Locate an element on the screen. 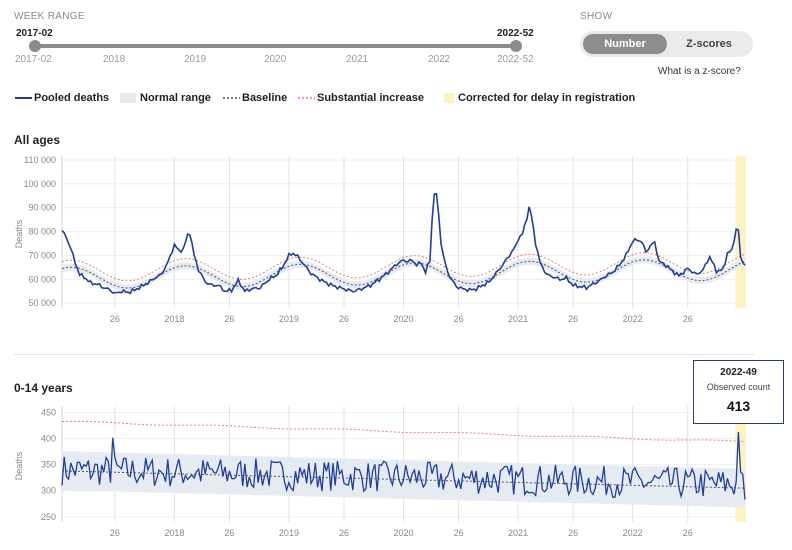  y-tick-label: 350 is located at coordinates (48, 465).